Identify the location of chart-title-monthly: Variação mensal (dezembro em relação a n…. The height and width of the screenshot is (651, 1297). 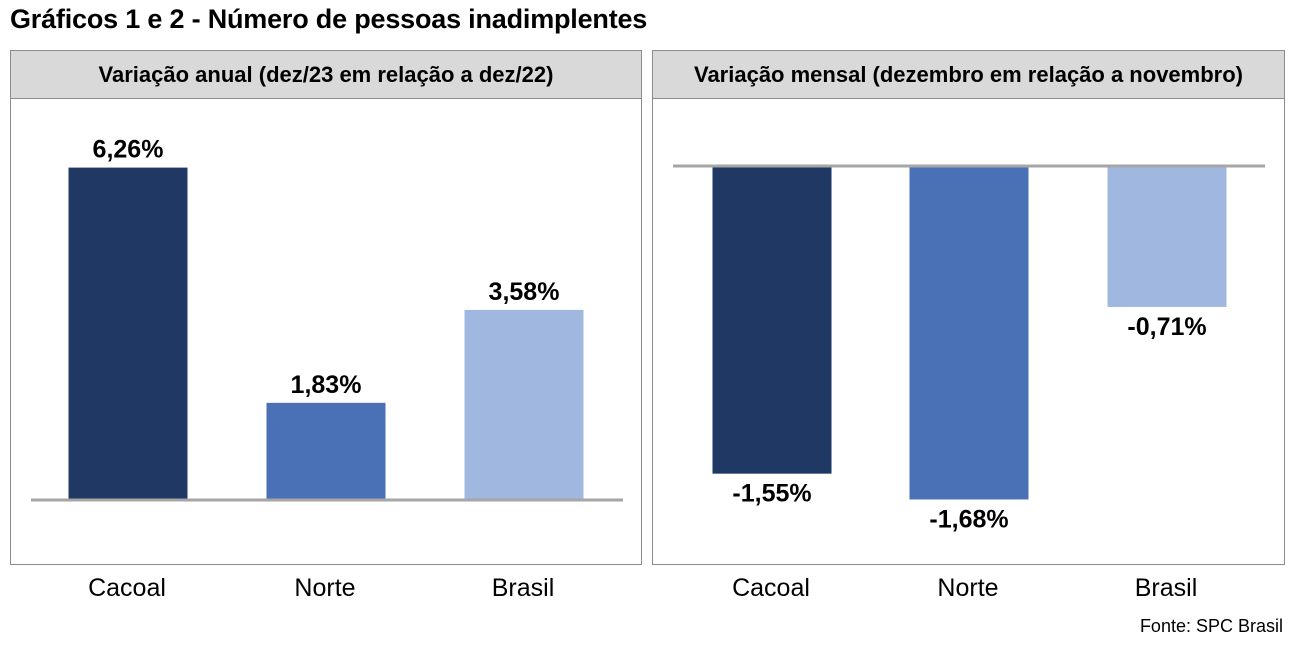
(968, 75).